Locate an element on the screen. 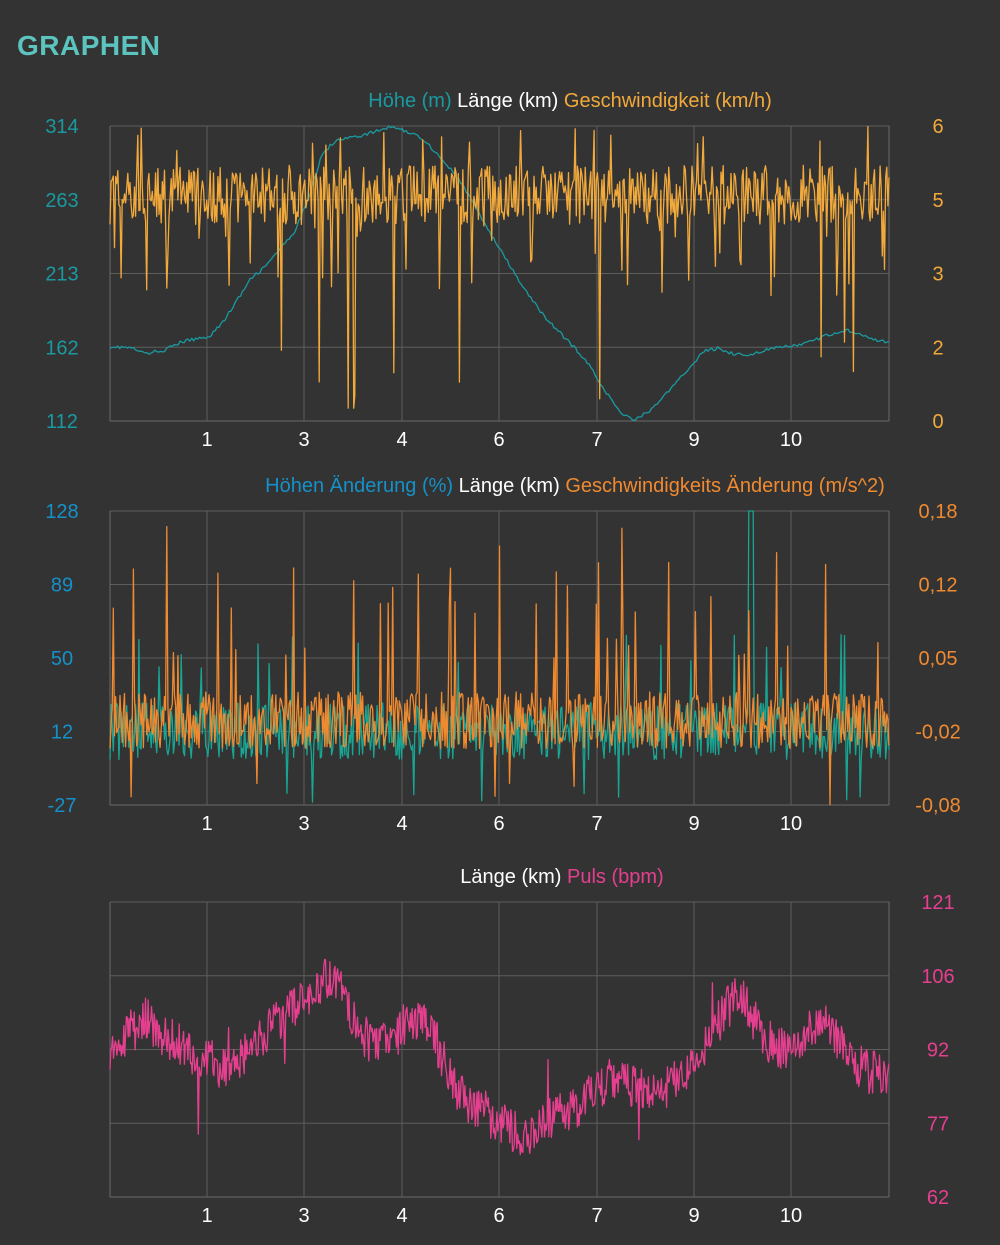  chart-3-x-tick-label: 7 is located at coordinates (596, 1216).